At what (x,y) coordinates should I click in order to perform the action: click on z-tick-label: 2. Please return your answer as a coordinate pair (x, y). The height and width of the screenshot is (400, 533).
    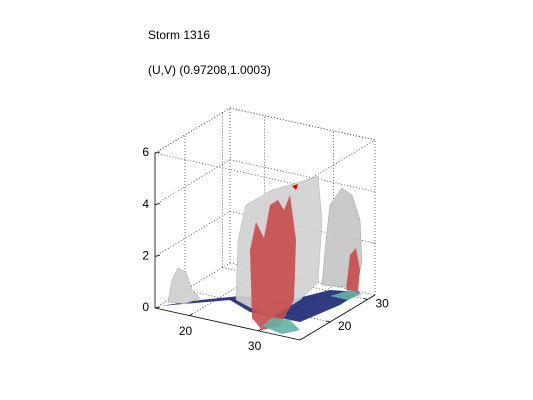
    Looking at the image, I should click on (145, 256).